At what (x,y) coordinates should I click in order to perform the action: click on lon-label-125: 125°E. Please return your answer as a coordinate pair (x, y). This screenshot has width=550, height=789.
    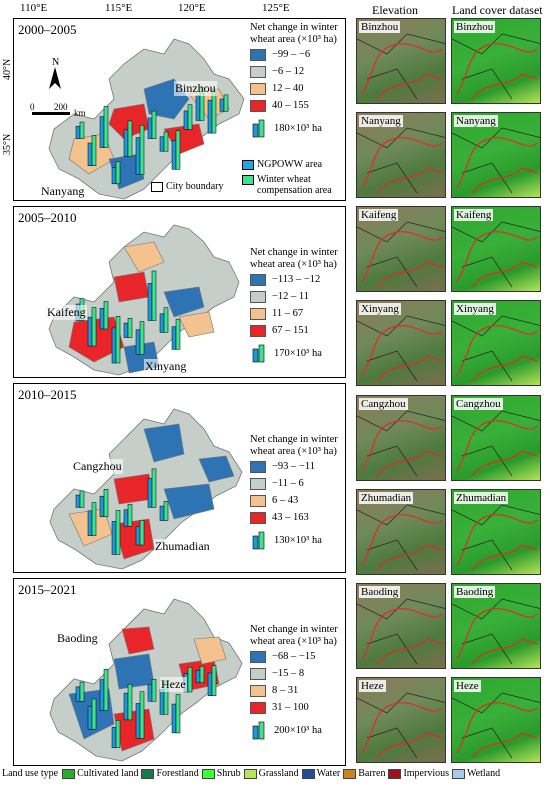
    Looking at the image, I should click on (276, 8).